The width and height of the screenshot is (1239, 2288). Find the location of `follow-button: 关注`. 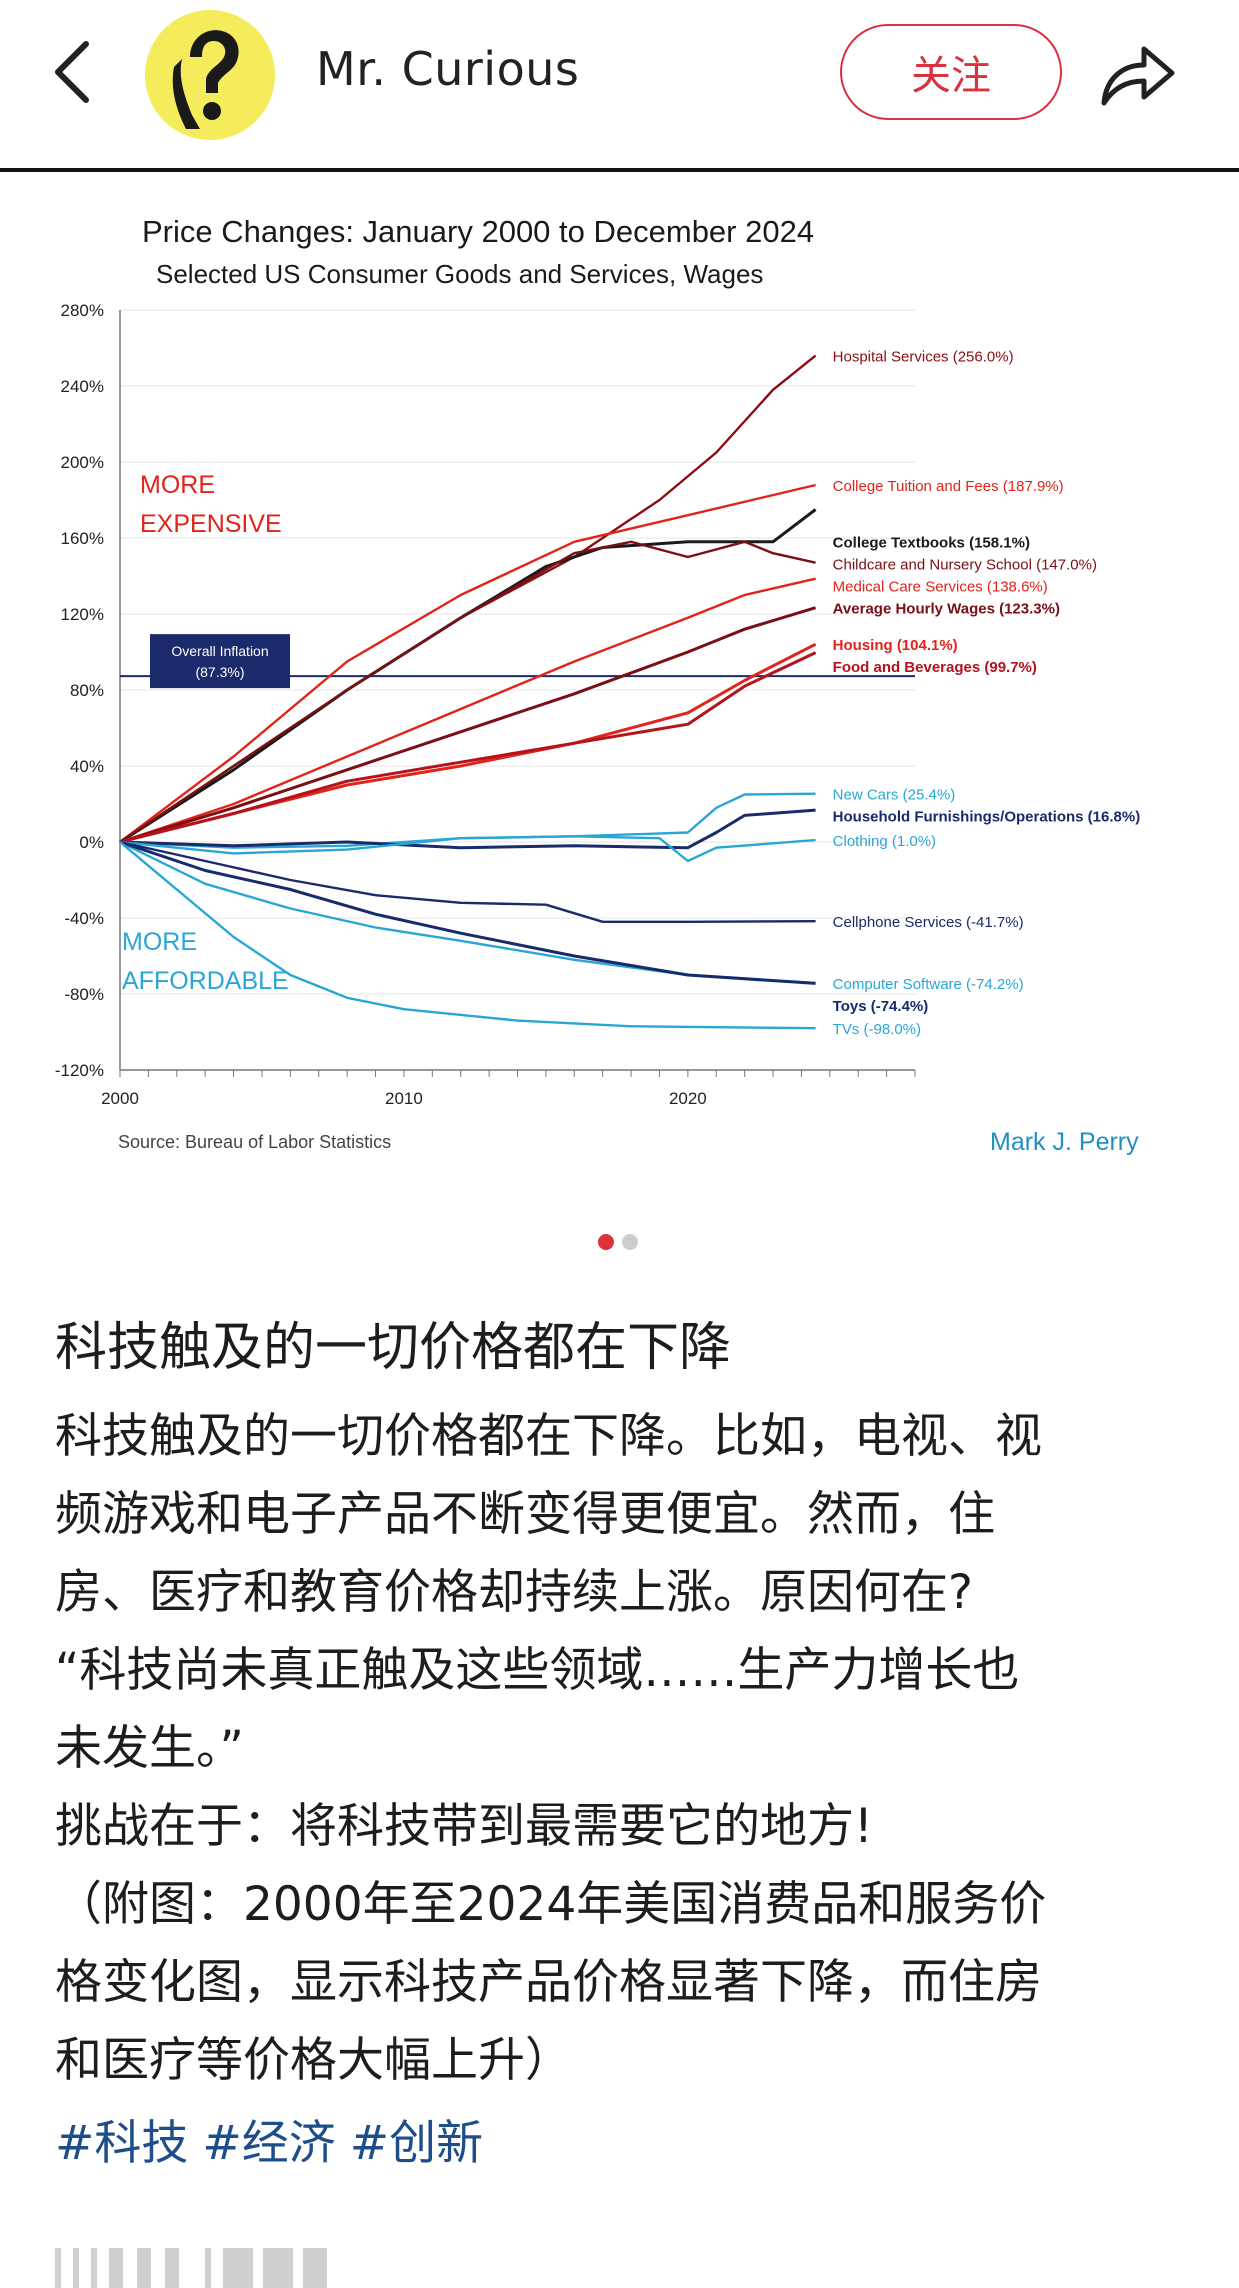

follow-button: 关注 is located at coordinates (951, 72).